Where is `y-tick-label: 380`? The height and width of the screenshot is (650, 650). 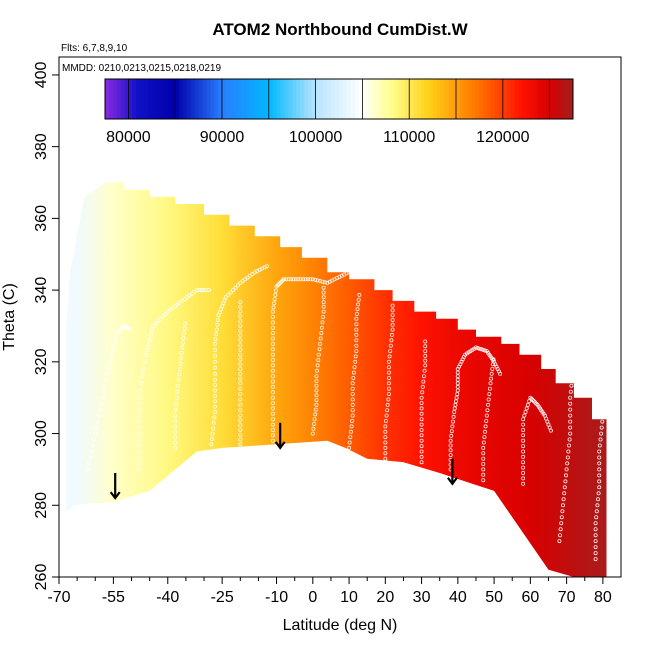
y-tick-label: 380 is located at coordinates (41, 146).